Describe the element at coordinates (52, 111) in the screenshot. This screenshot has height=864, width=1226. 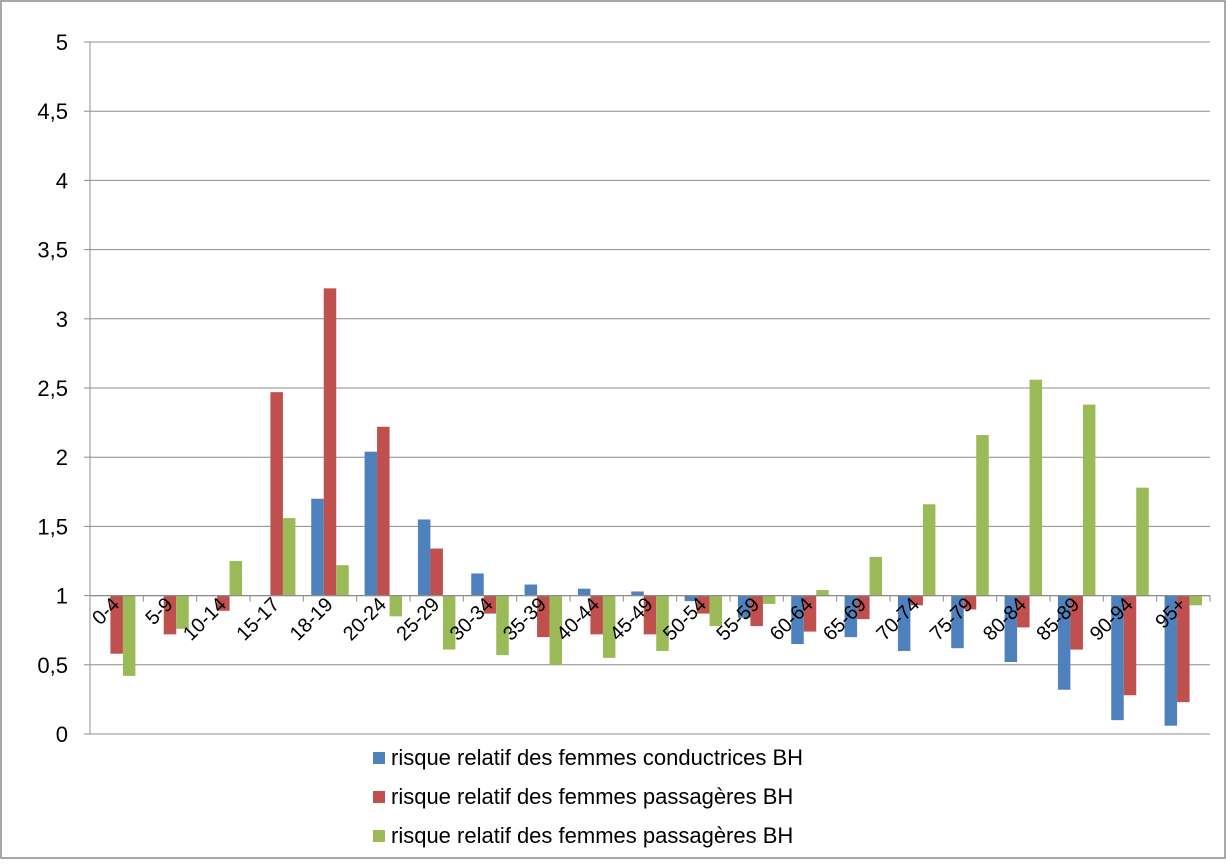
I see `y-tick-label: 4,5` at that location.